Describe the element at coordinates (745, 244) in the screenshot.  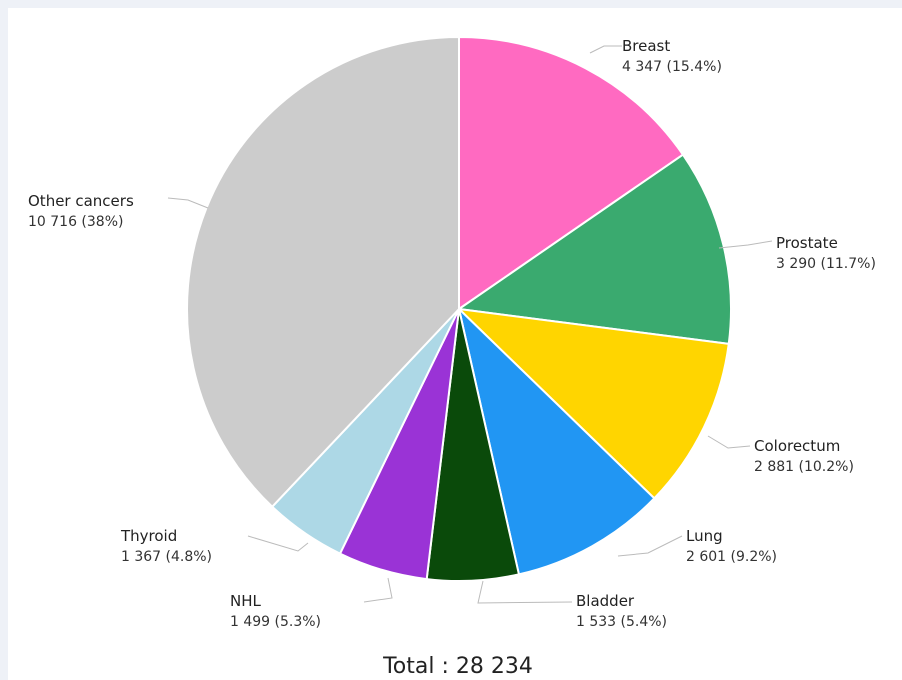
I see `leader-line-prostate` at that location.